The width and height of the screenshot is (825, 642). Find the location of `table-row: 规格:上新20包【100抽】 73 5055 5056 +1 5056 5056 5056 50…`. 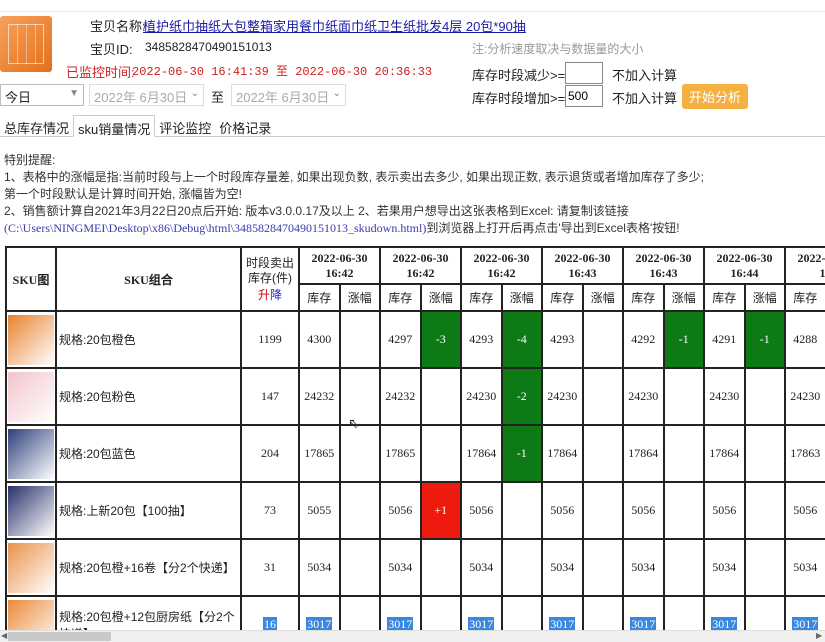

table-row: 规格:上新20包【100抽】 73 5055 5056 +1 5056 5056 5056 50… is located at coordinates (415, 510).